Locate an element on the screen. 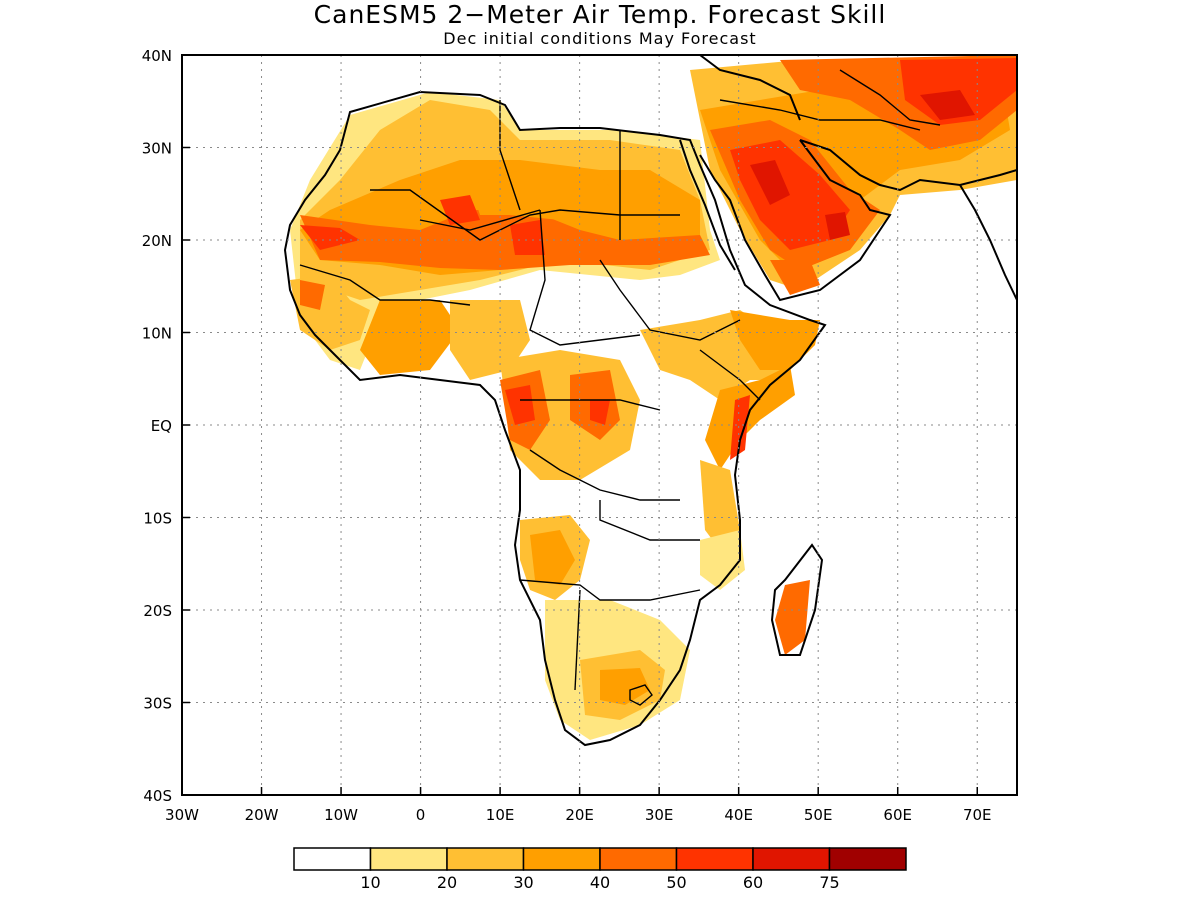 This screenshot has width=1200, height=900. arabia-coastline is located at coordinates (795, 220).